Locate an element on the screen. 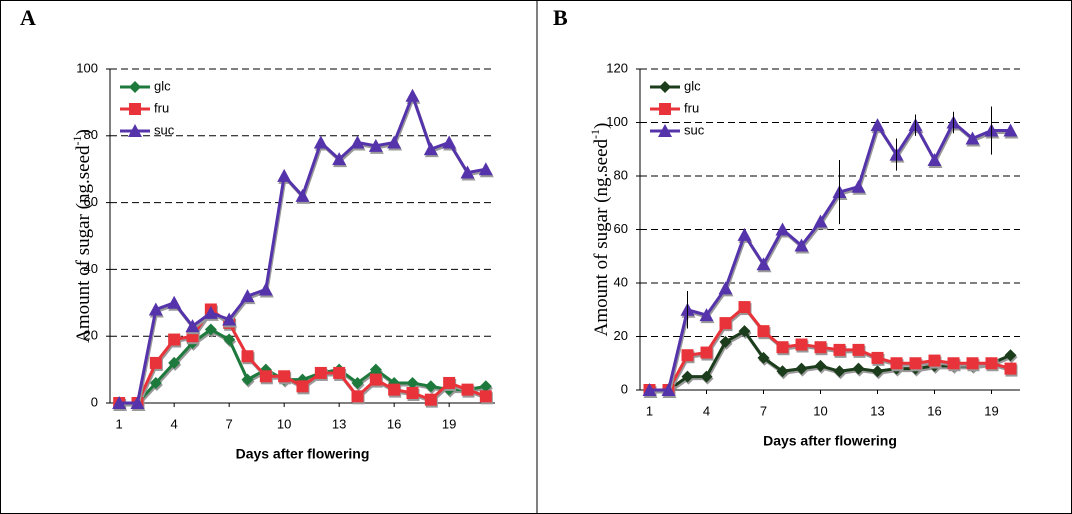  panel-label: B is located at coordinates (560, 17).